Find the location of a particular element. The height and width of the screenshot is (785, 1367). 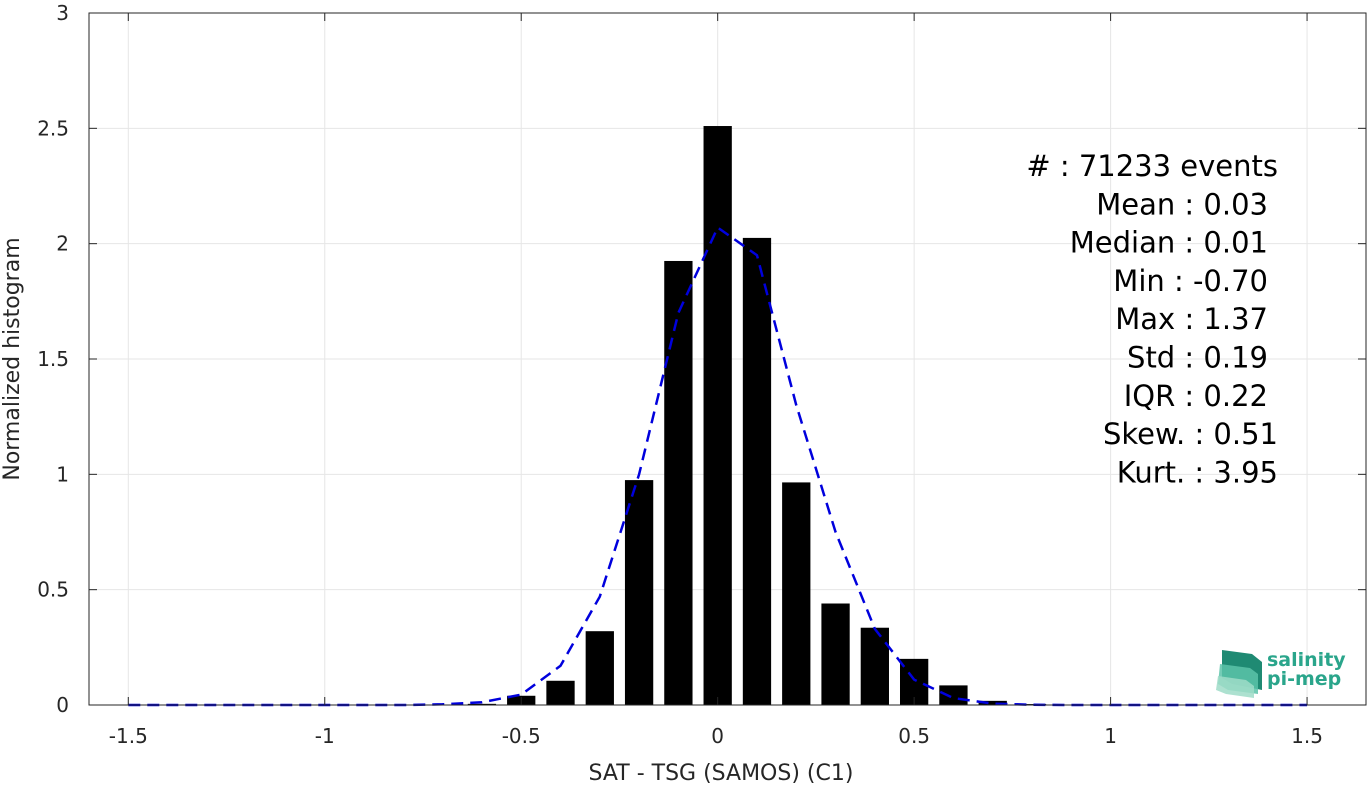

stats-line: Median : 0.01 is located at coordinates (1169, 243).